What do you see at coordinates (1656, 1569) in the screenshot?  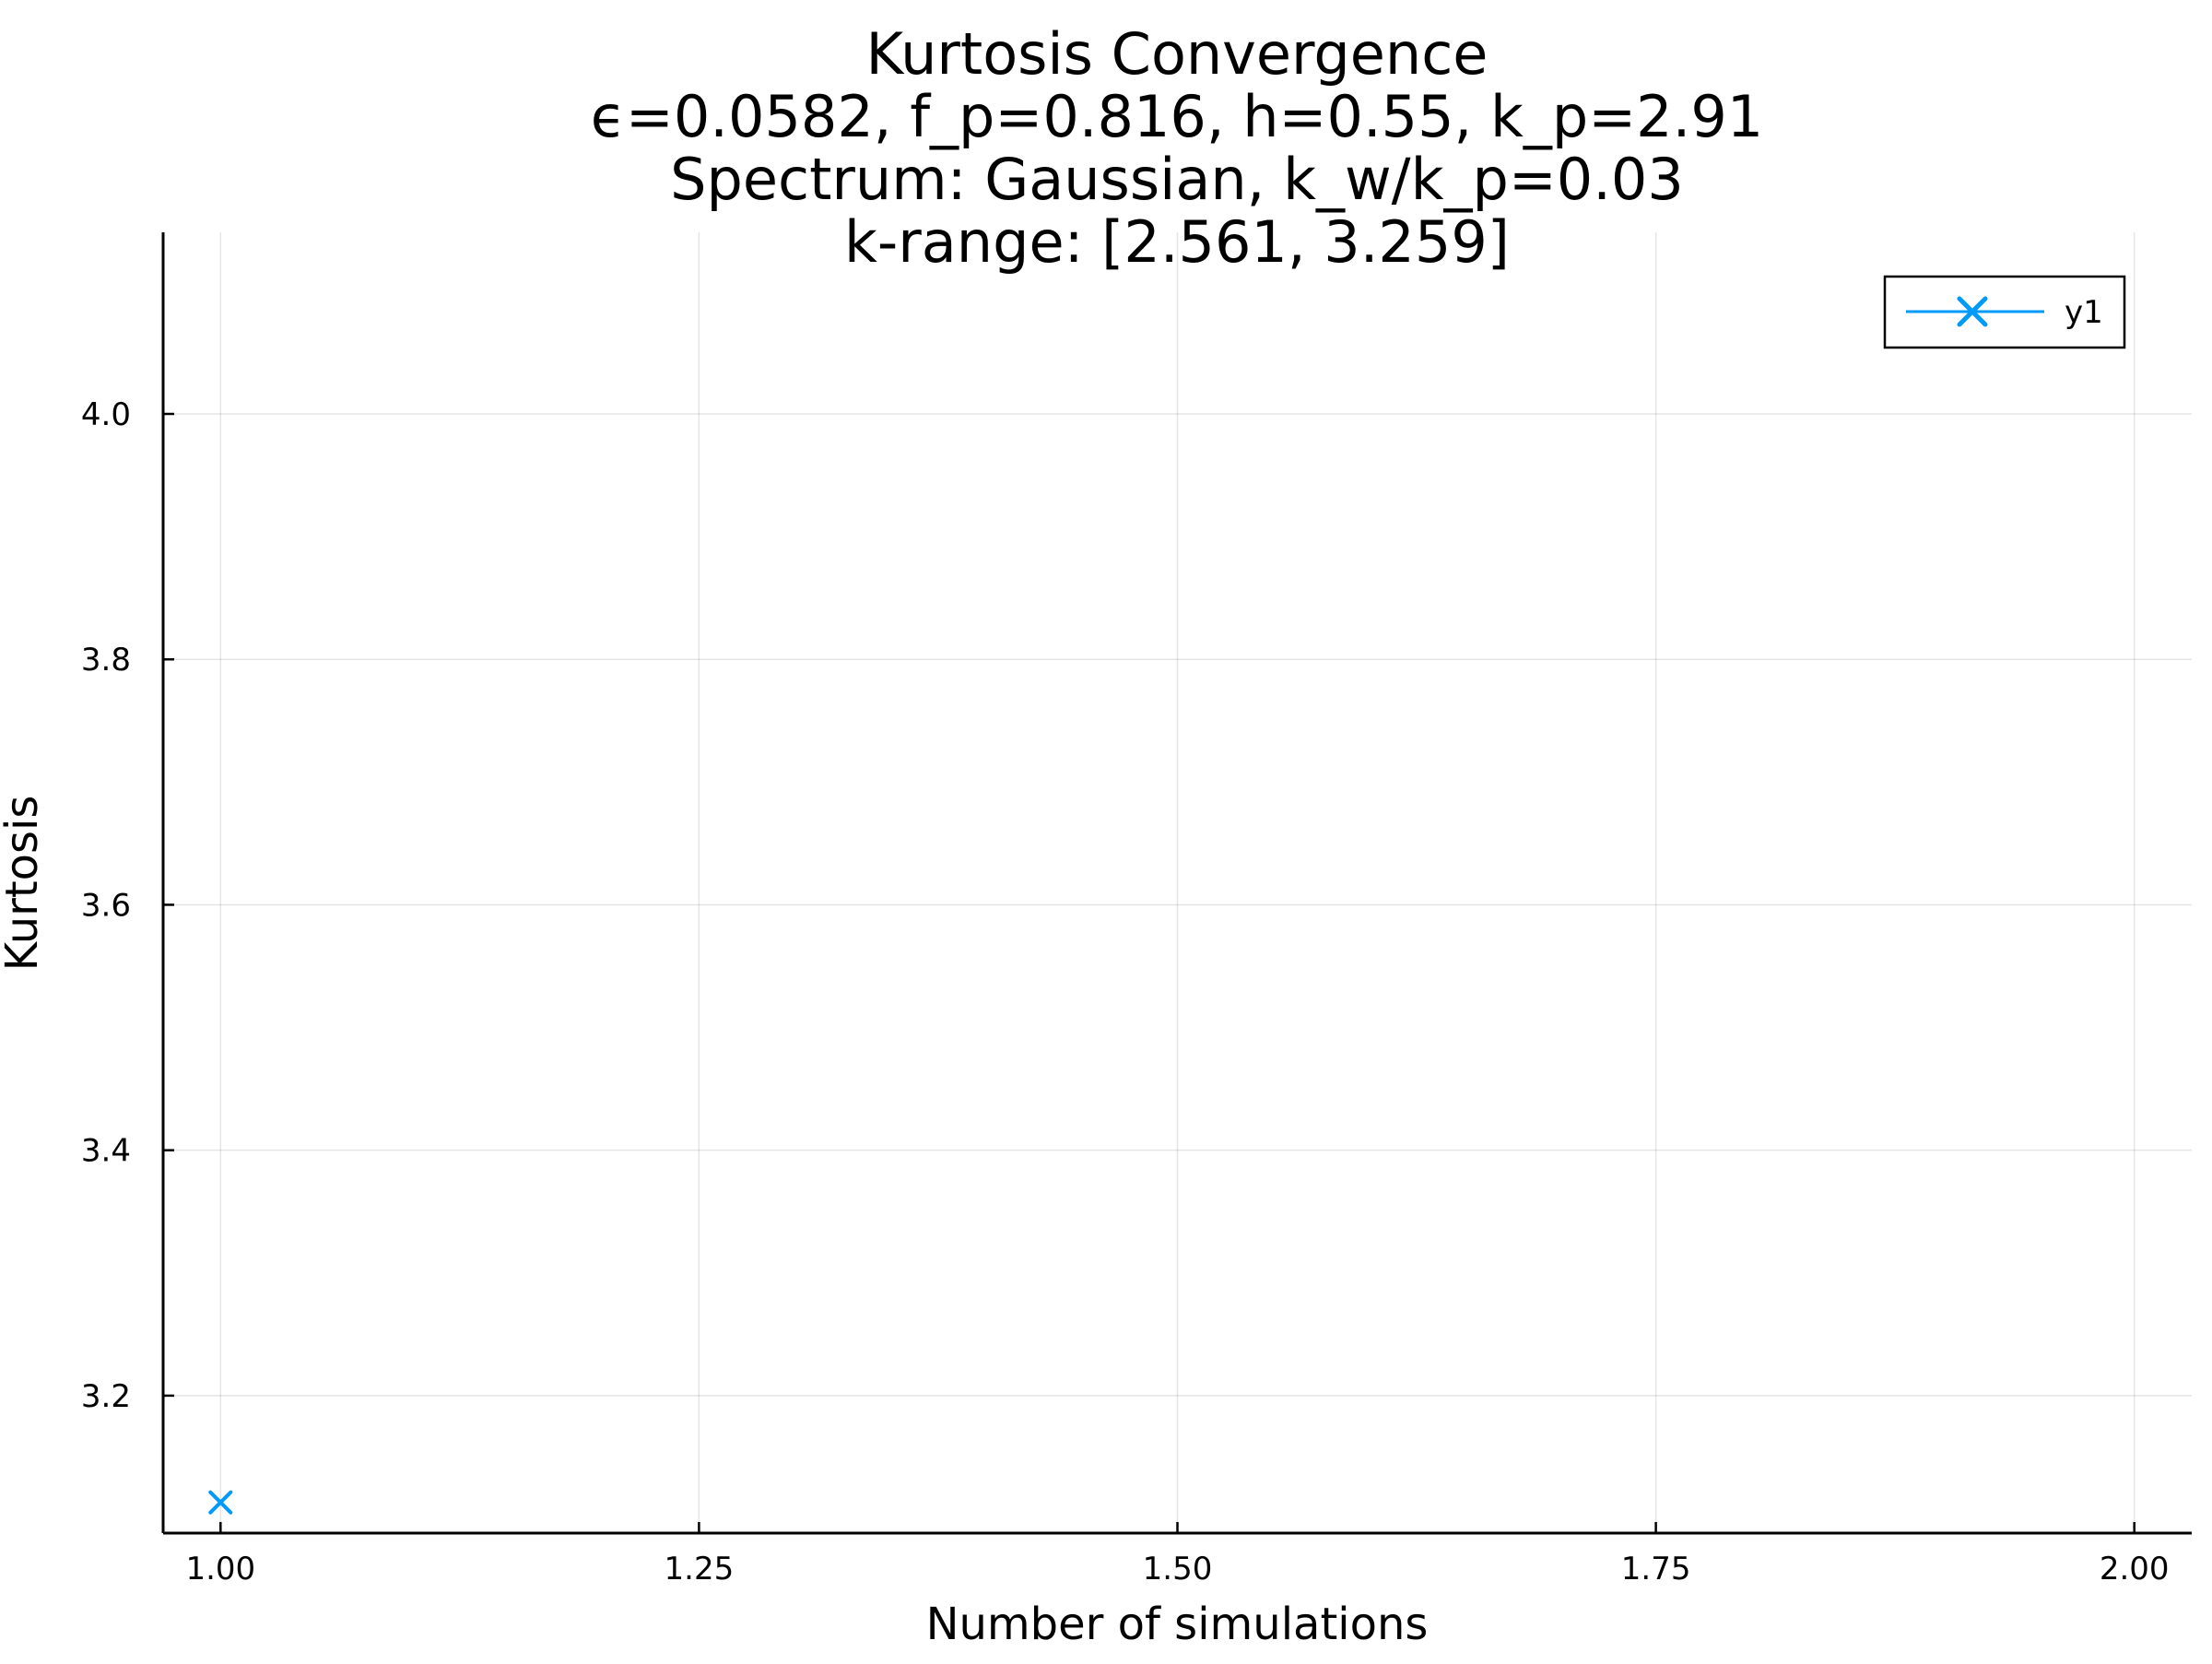 I see `x-tick-label: 1.75` at bounding box center [1656, 1569].